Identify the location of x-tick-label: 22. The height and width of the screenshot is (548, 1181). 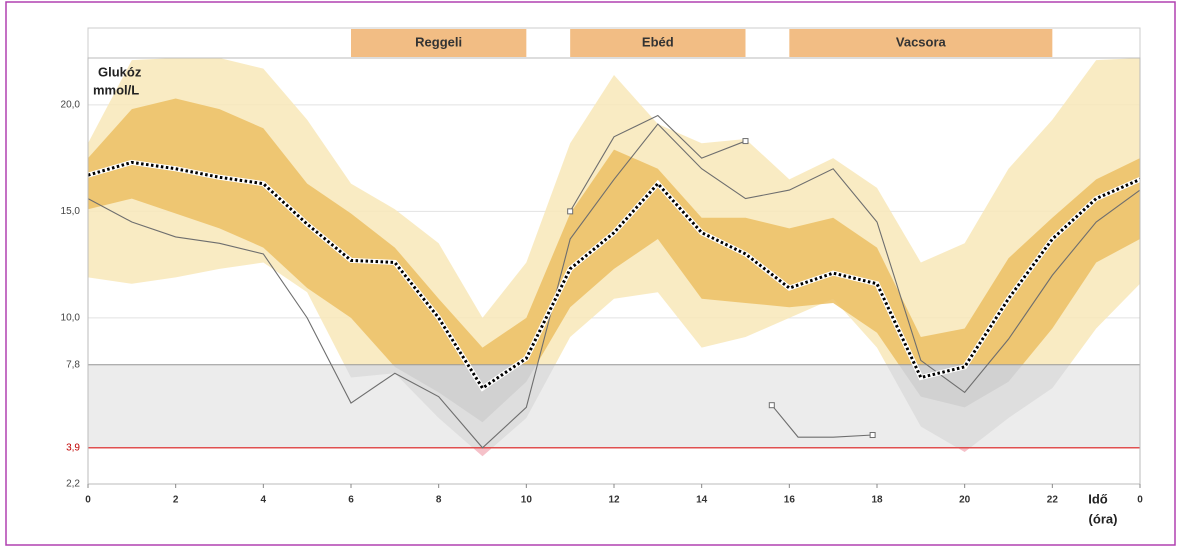
(1053, 500).